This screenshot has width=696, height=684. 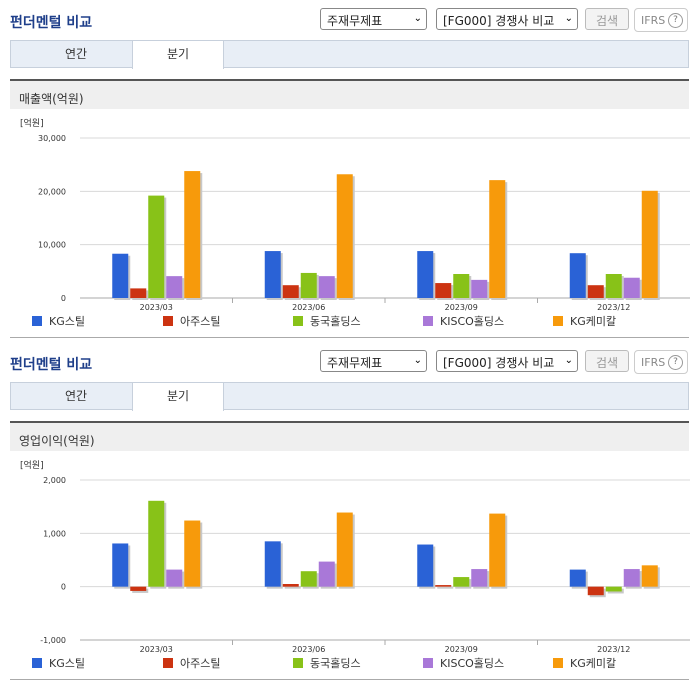 I want to click on chart-header: 영업이익(억원), so click(x=349, y=436).